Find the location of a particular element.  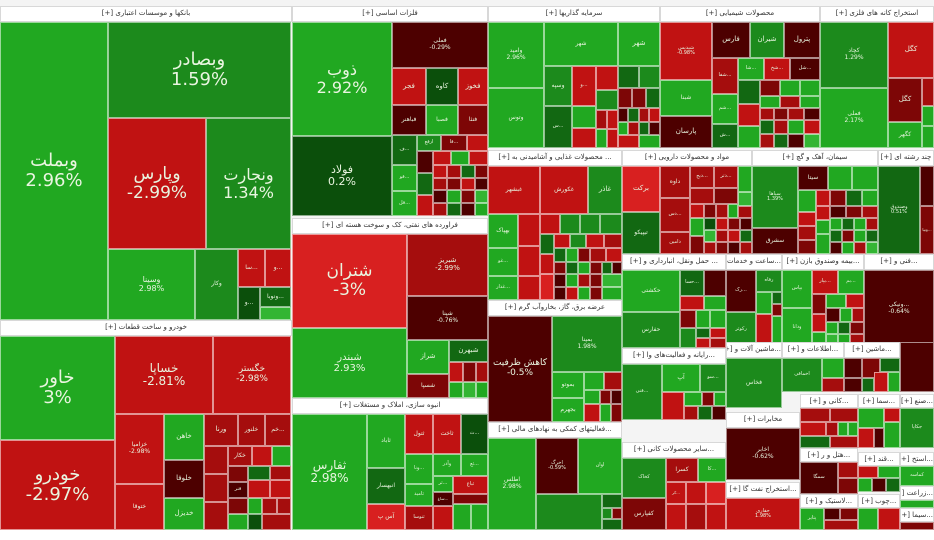

tile-rfak: ...رک is located at coordinates (741, 291).